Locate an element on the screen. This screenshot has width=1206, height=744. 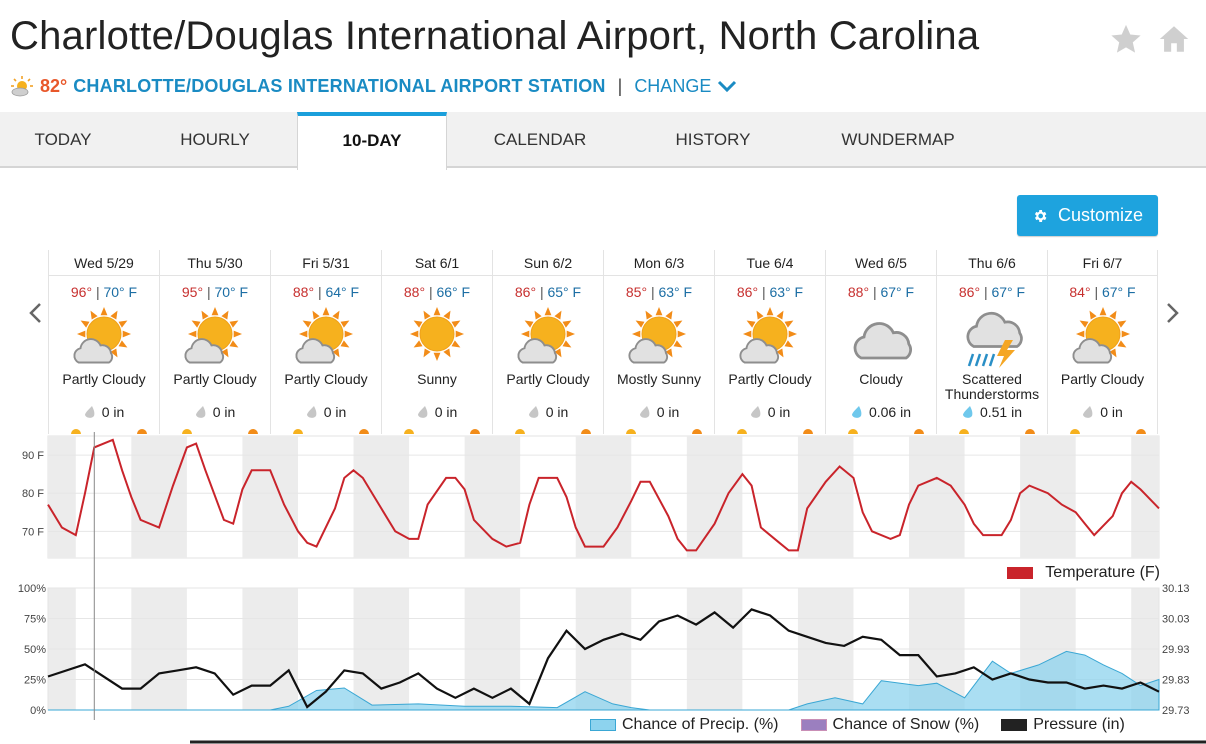
tab-hourly: HOURLY is located at coordinates (215, 139).